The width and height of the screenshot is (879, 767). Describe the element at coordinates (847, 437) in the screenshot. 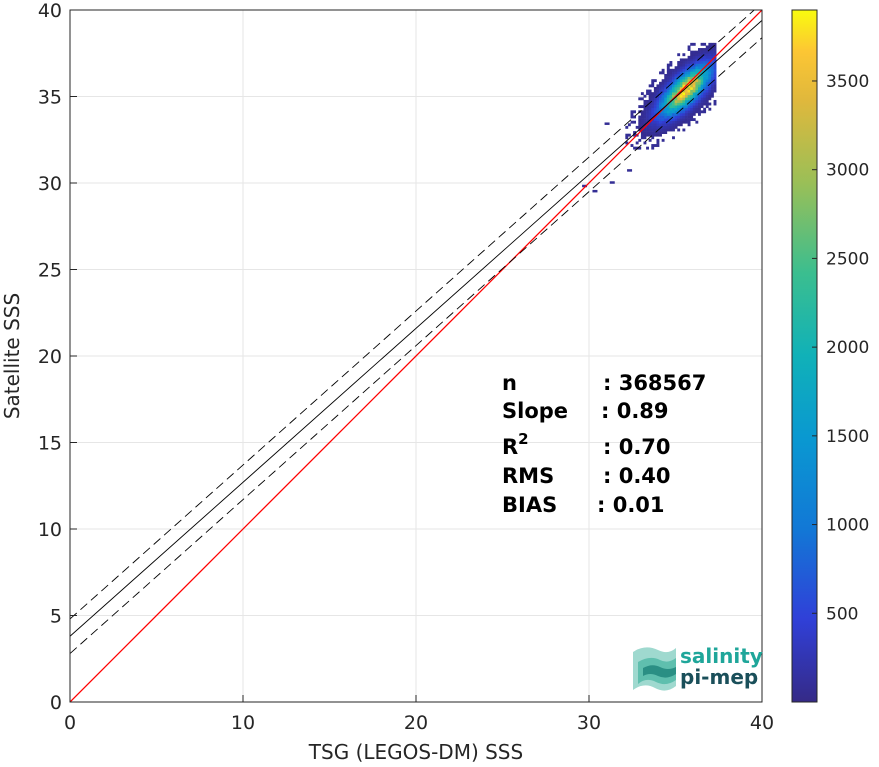

I see `colorbar-tick-label: 1500` at that location.